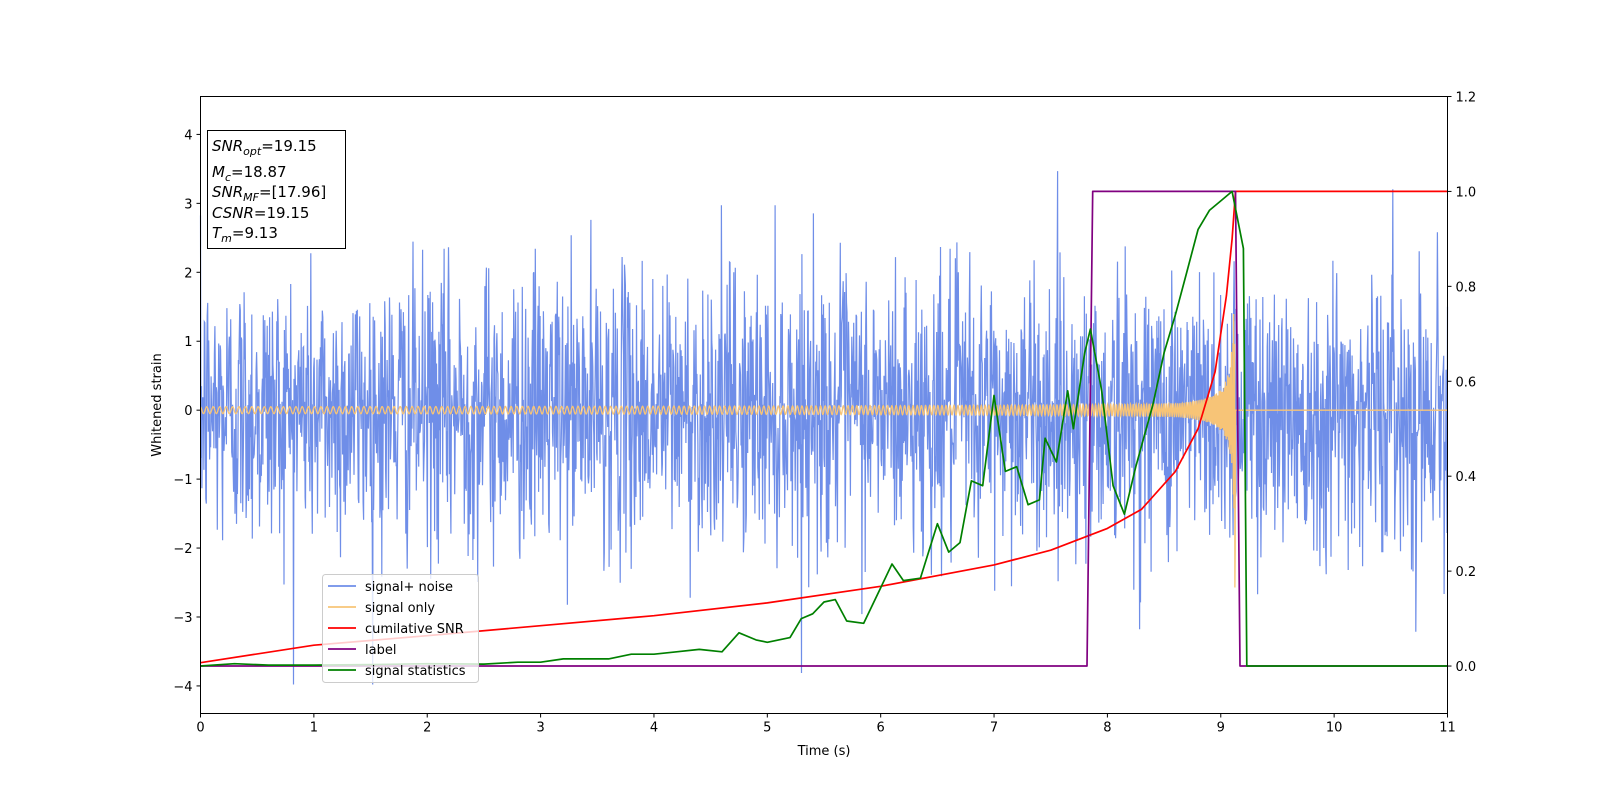 The image size is (1600, 800). What do you see at coordinates (824, 751) in the screenshot?
I see `x-axis-label: Time (s)` at bounding box center [824, 751].